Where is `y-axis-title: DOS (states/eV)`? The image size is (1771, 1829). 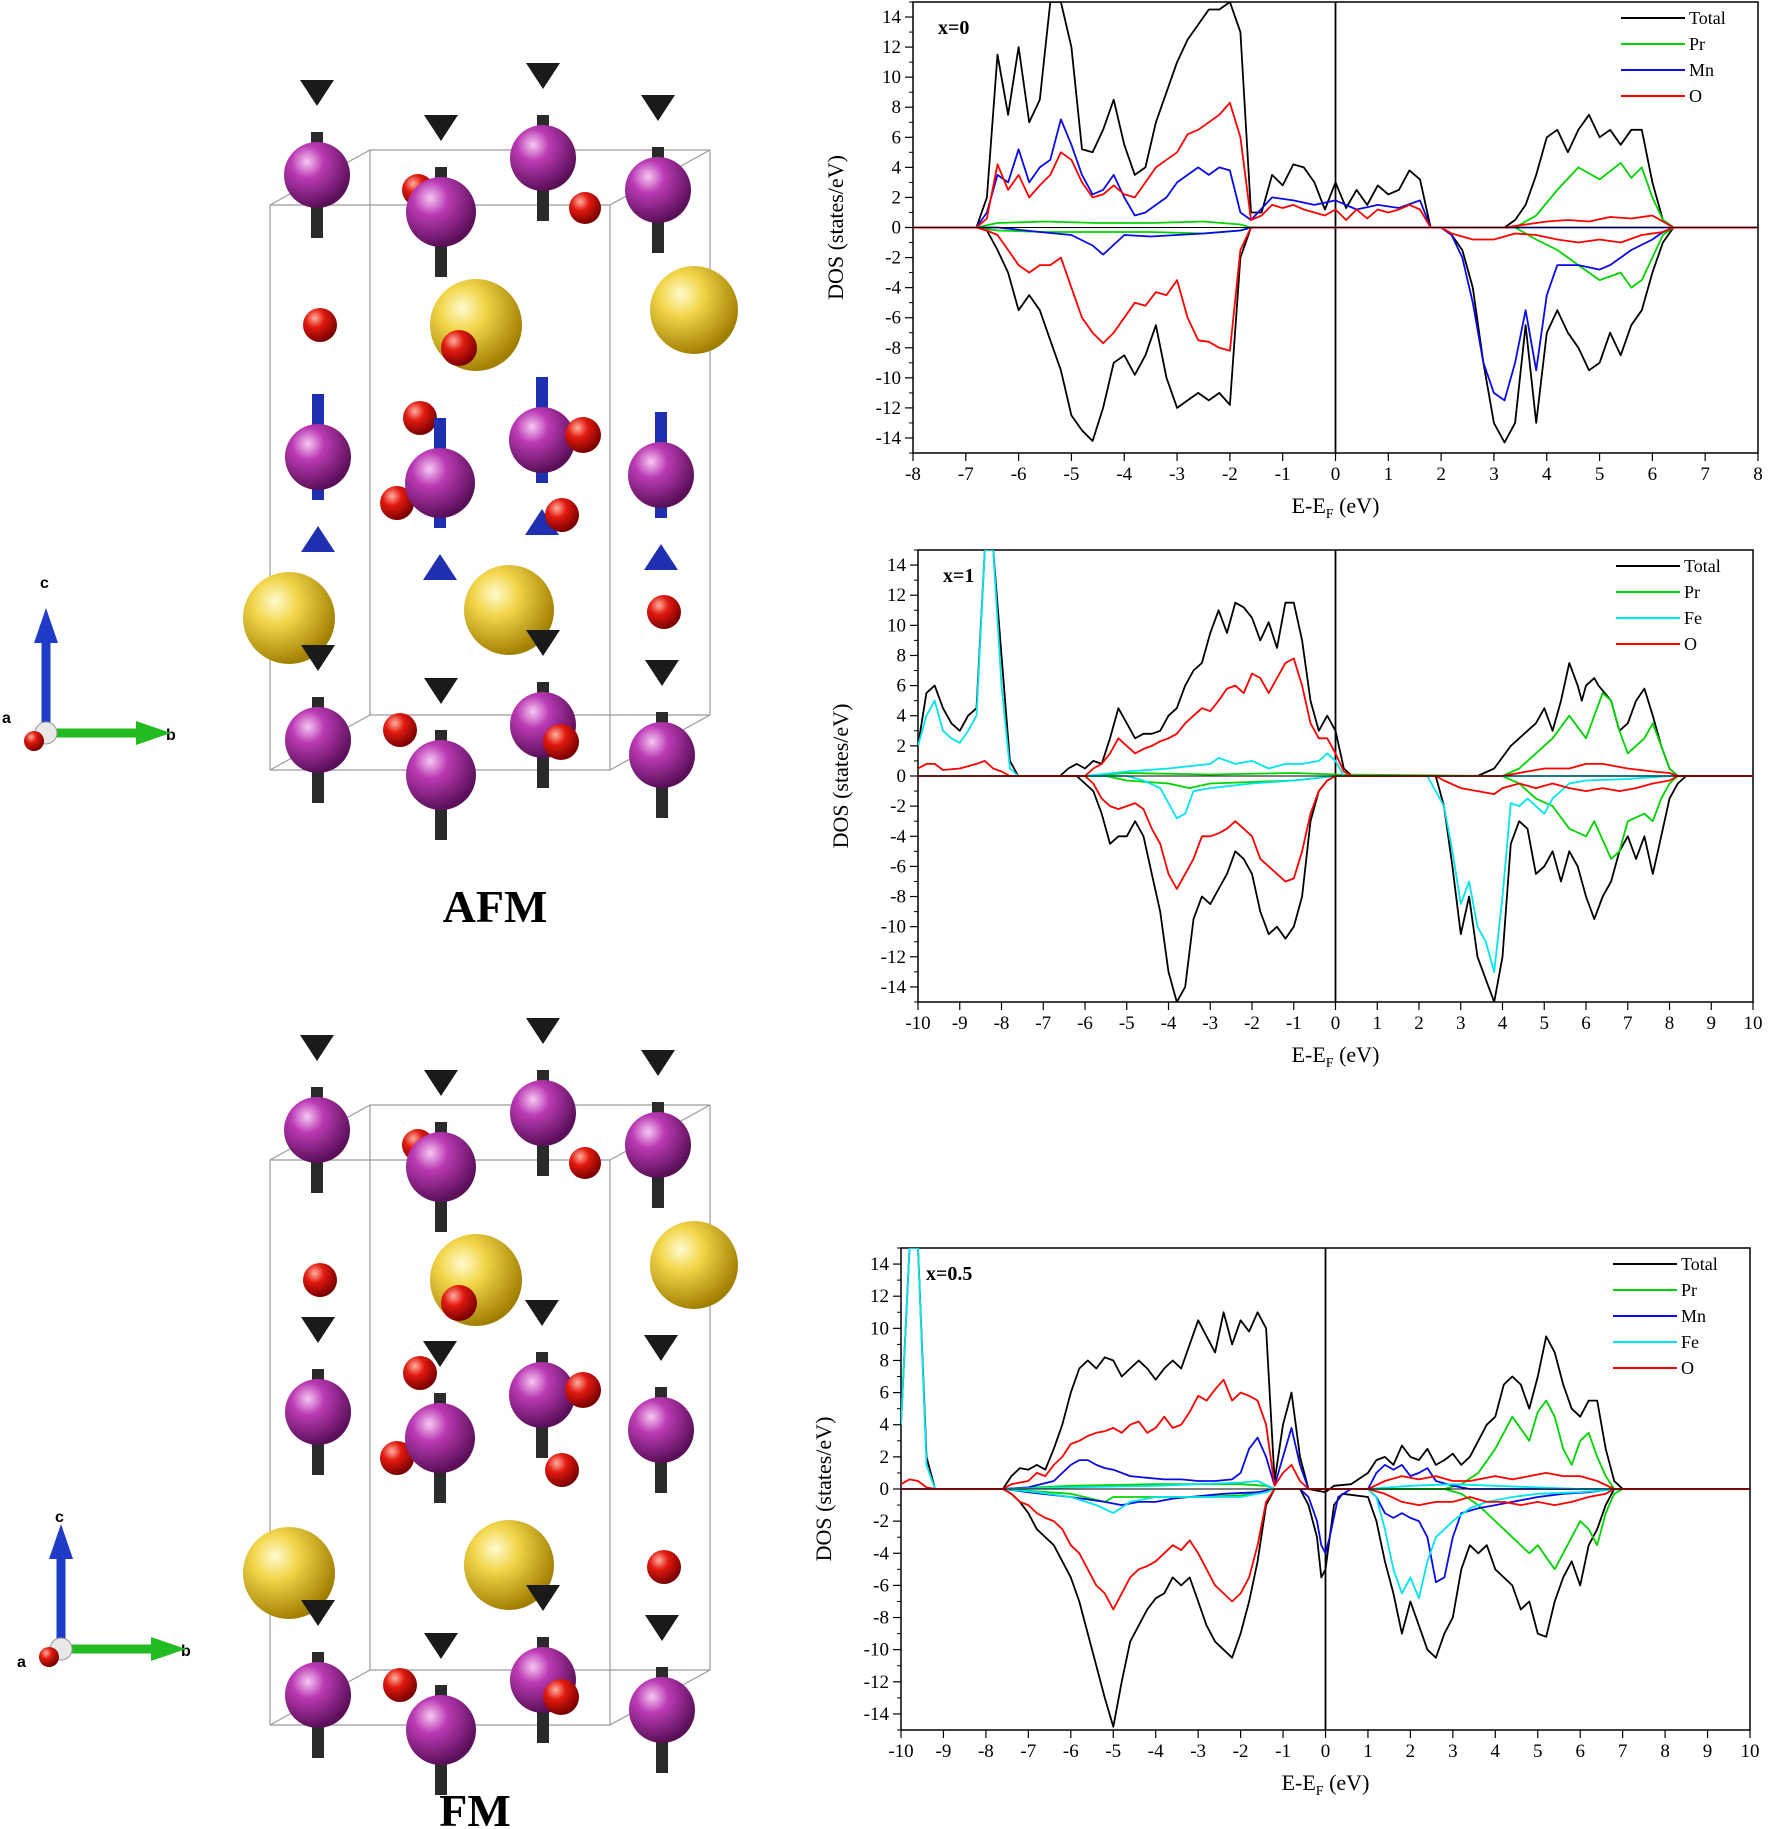
y-axis-title: DOS (states/eV) is located at coordinates (840, 776).